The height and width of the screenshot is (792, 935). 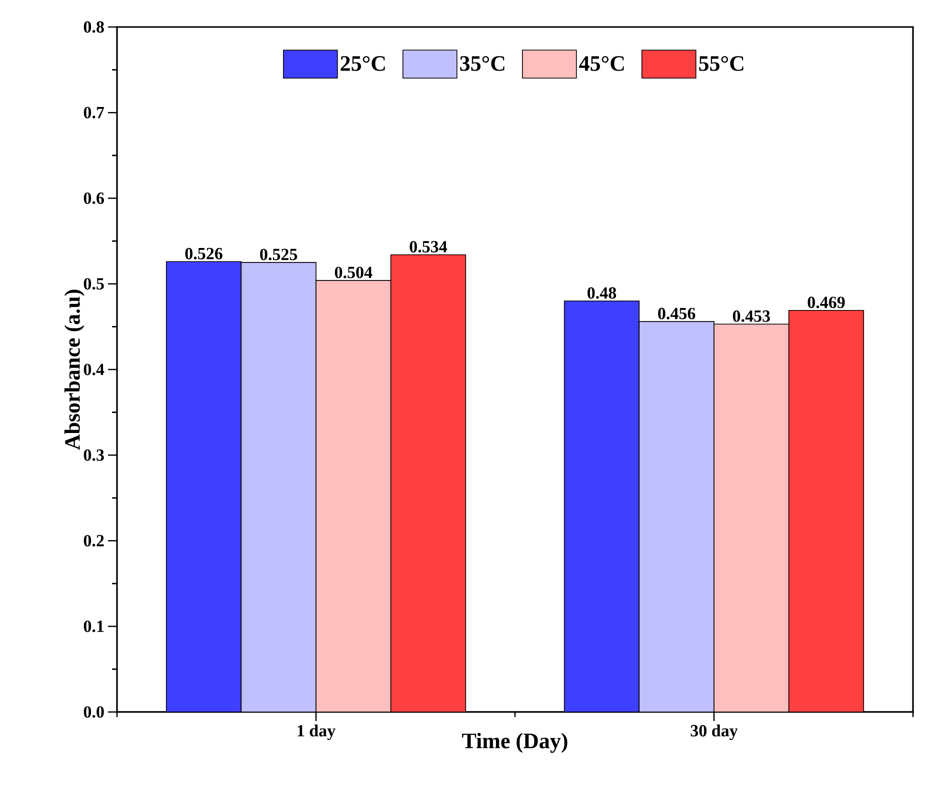 I want to click on y-tick-label: 0.0, so click(x=94, y=712).